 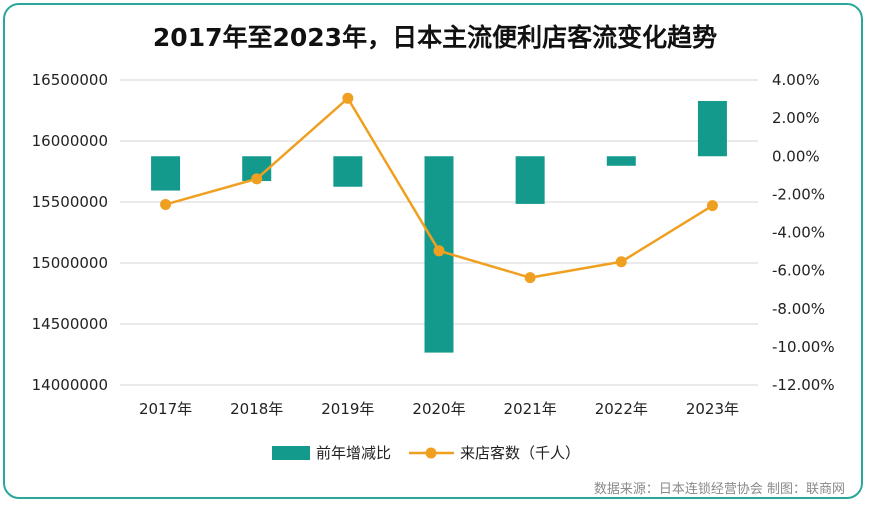 What do you see at coordinates (621, 409) in the screenshot?
I see `x-tick-label: 2022年` at bounding box center [621, 409].